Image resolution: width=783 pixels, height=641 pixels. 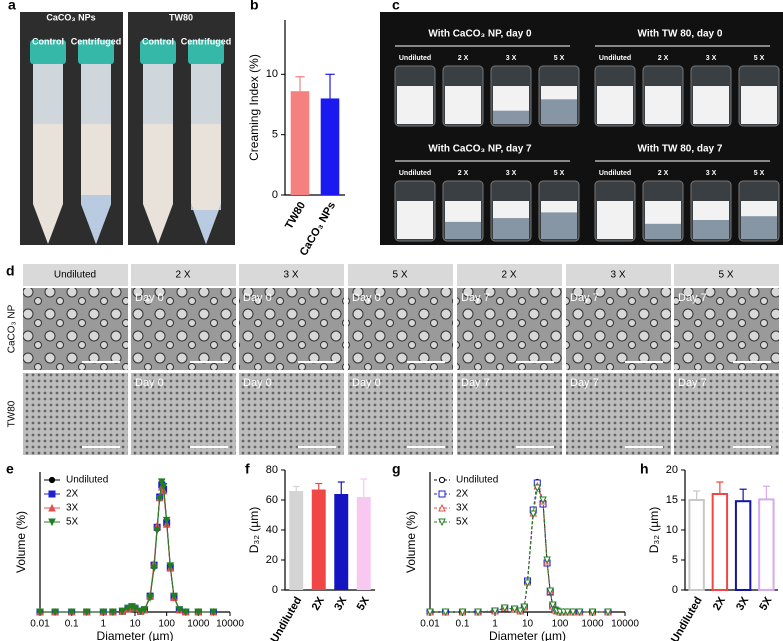 I want to click on photo-title: With TW 80, day 0, so click(x=680, y=34).